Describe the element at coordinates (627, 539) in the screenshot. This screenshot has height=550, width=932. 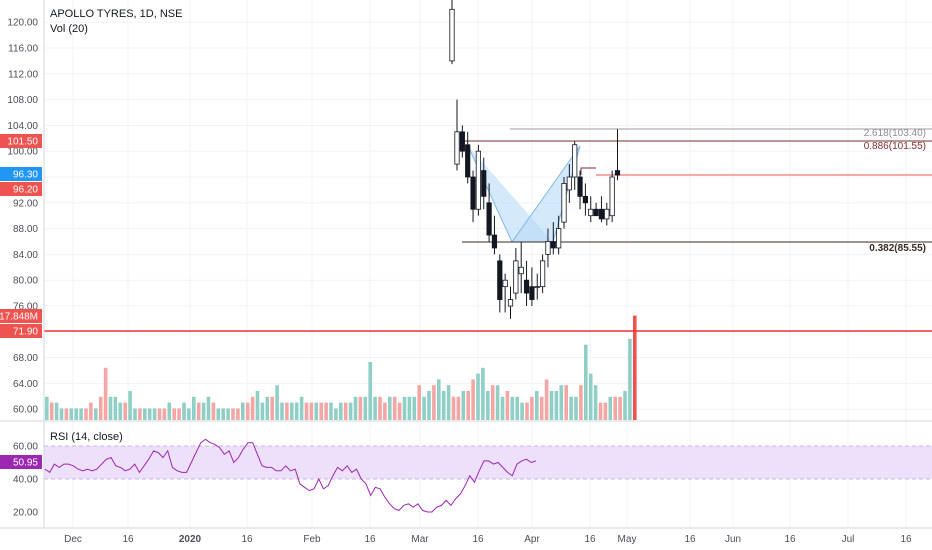
I see `time-tick-label: May` at that location.